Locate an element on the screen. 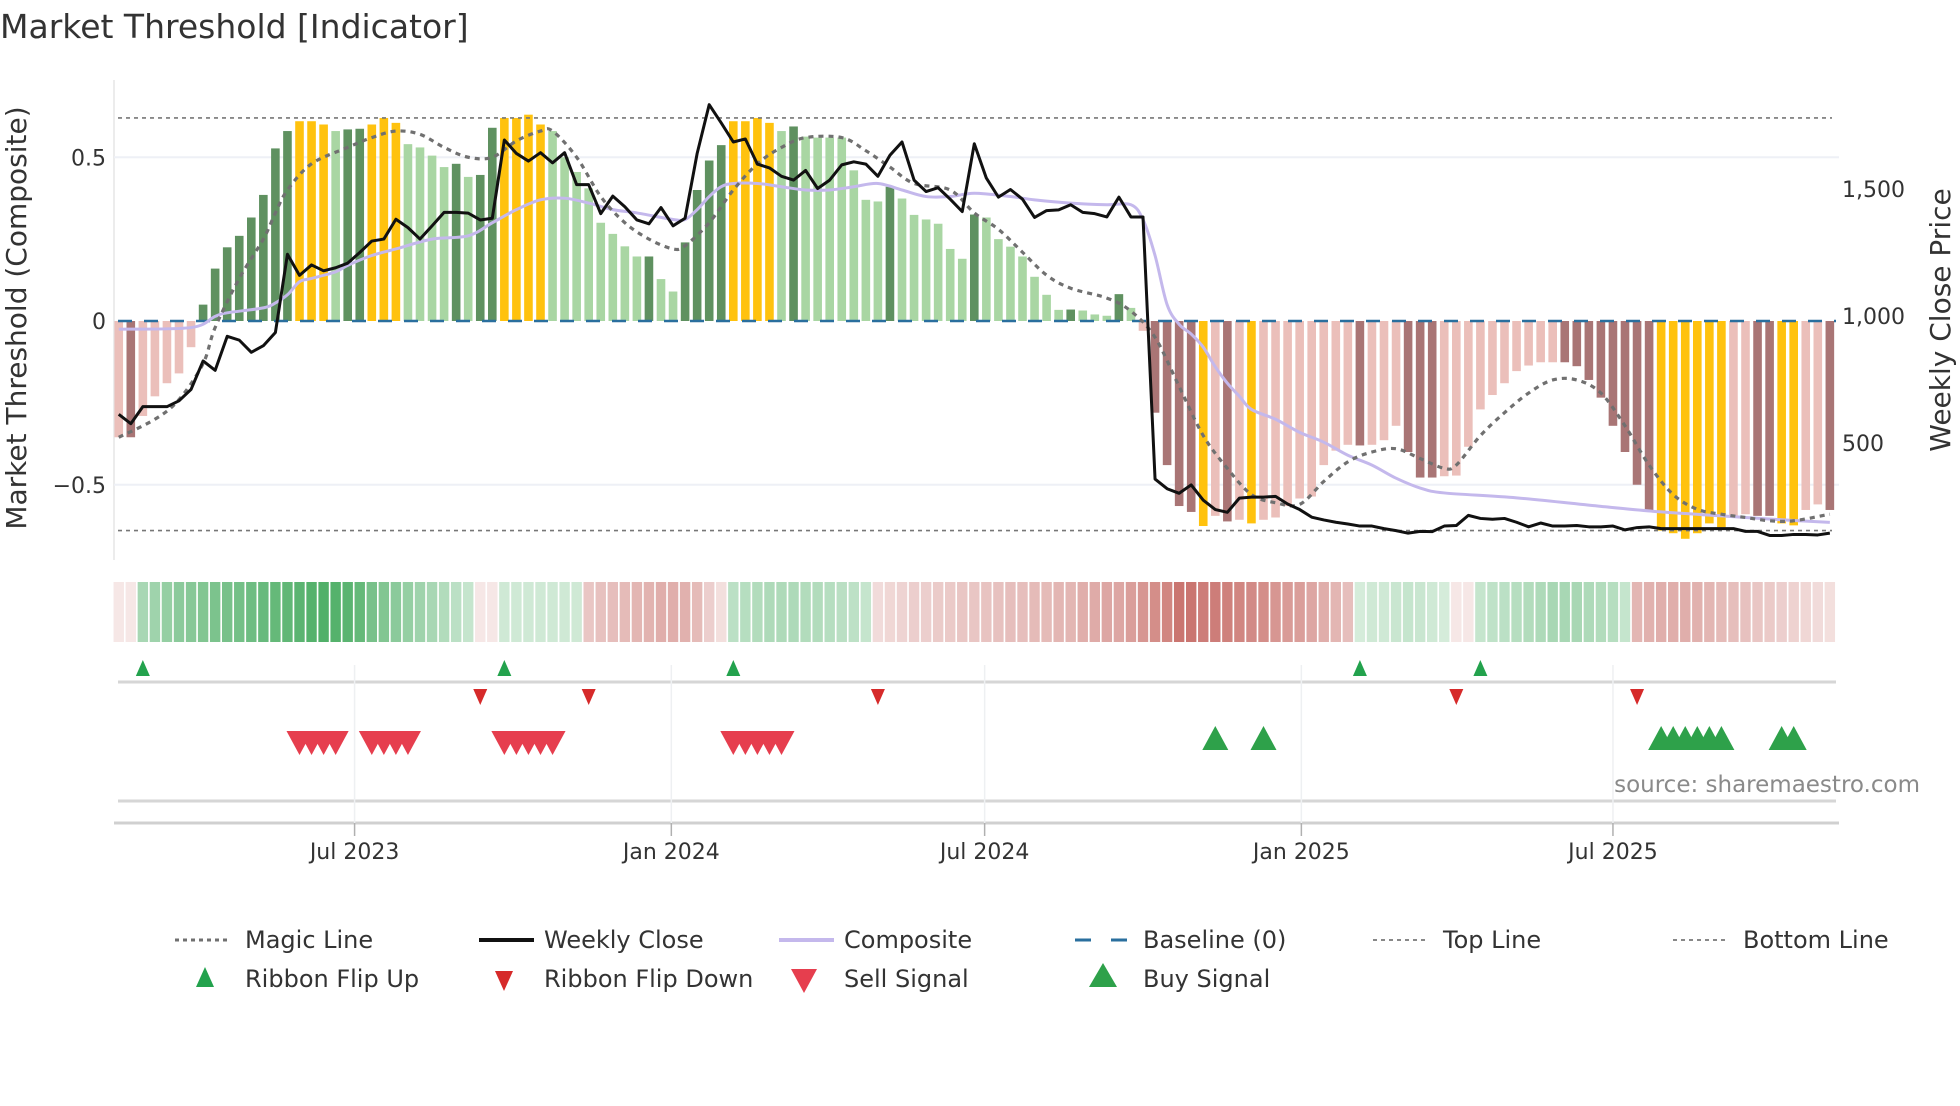  legend-item-flip-up: Ribbon Flip Up is located at coordinates (307, 979).